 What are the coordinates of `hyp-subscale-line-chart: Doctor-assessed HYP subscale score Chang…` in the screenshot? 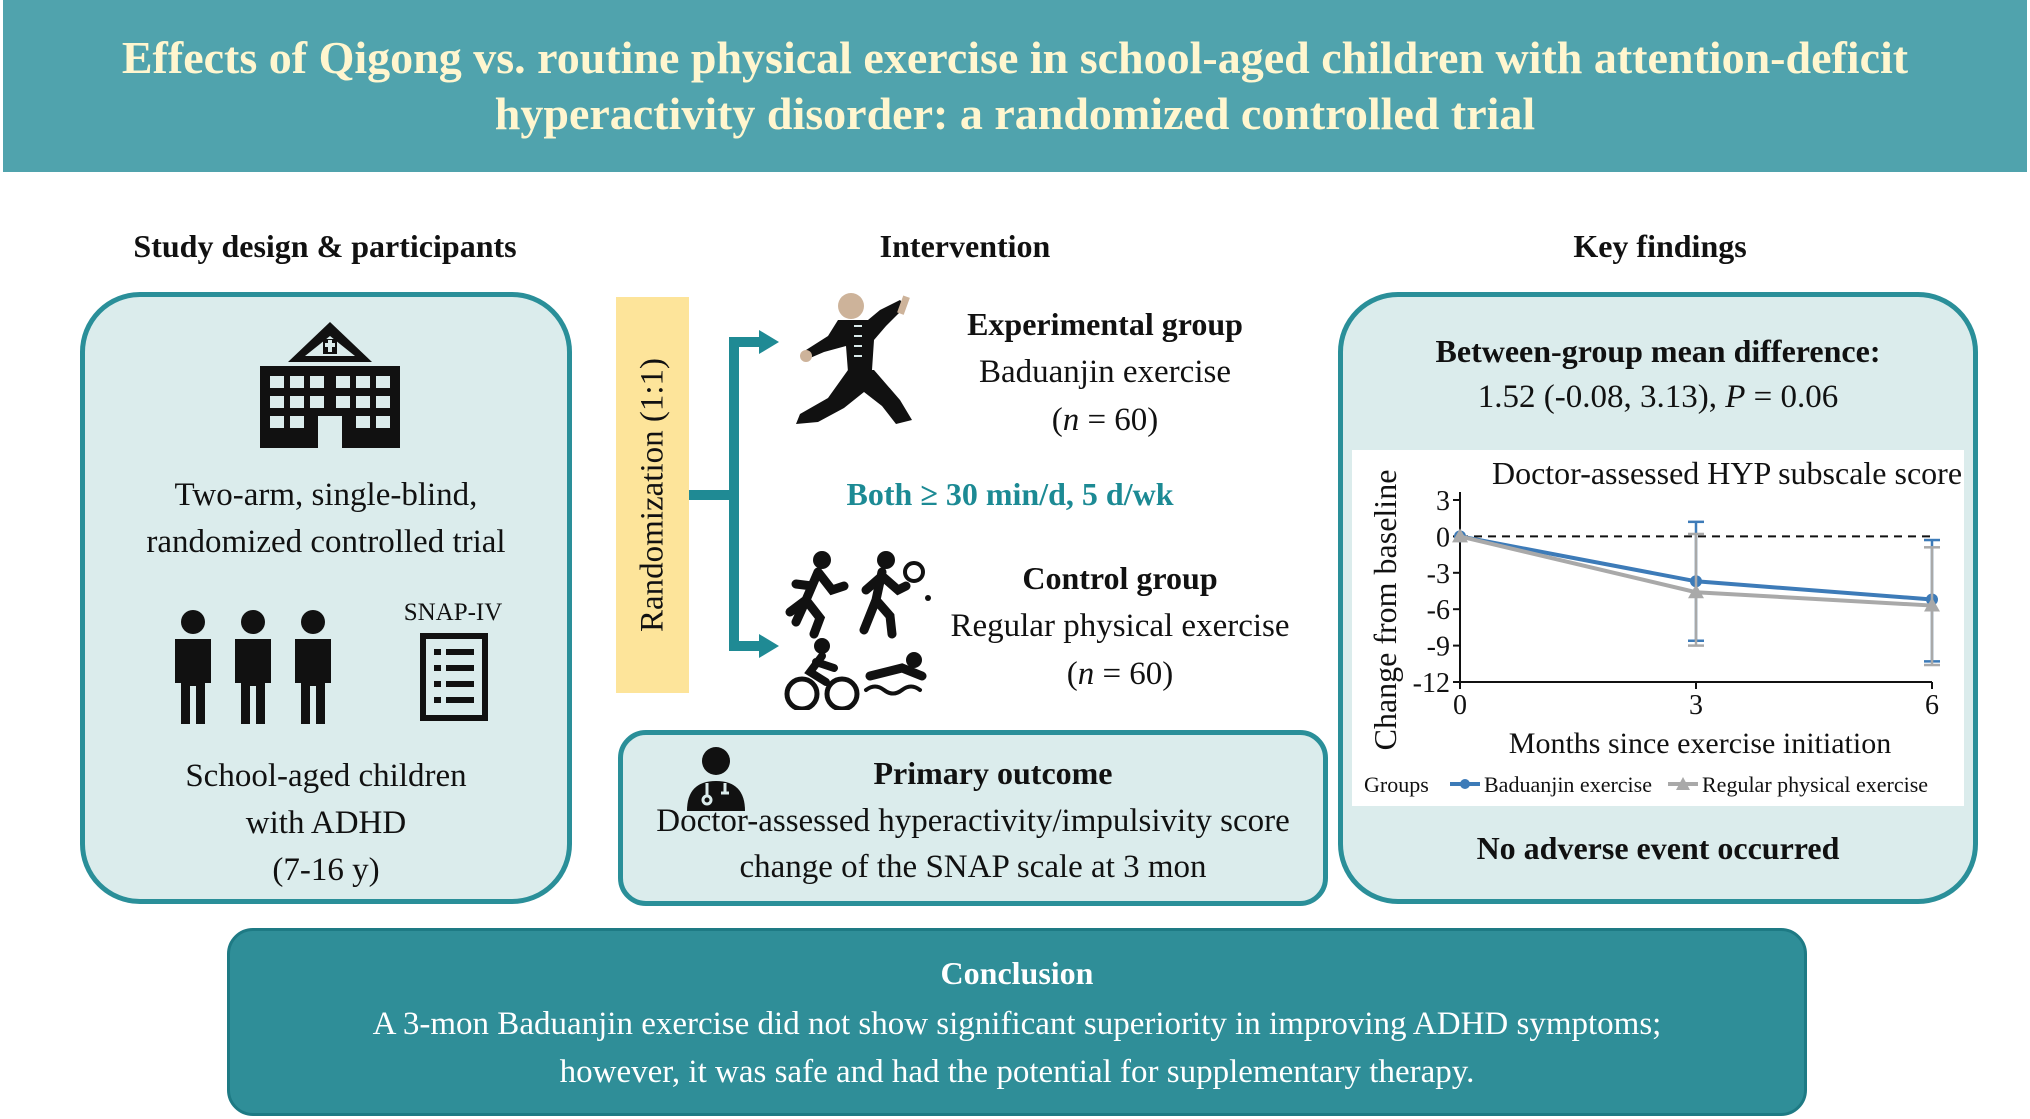 It's located at (1658, 628).